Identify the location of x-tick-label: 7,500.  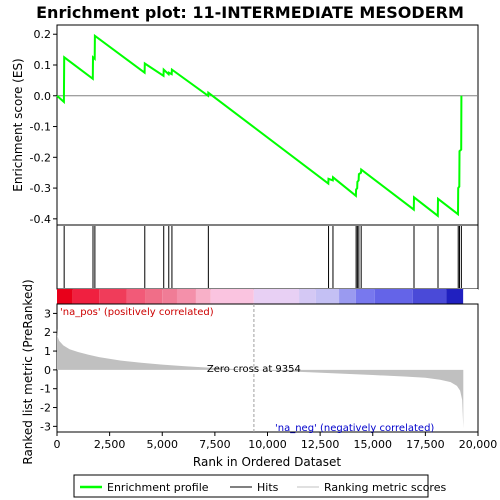
(215, 444).